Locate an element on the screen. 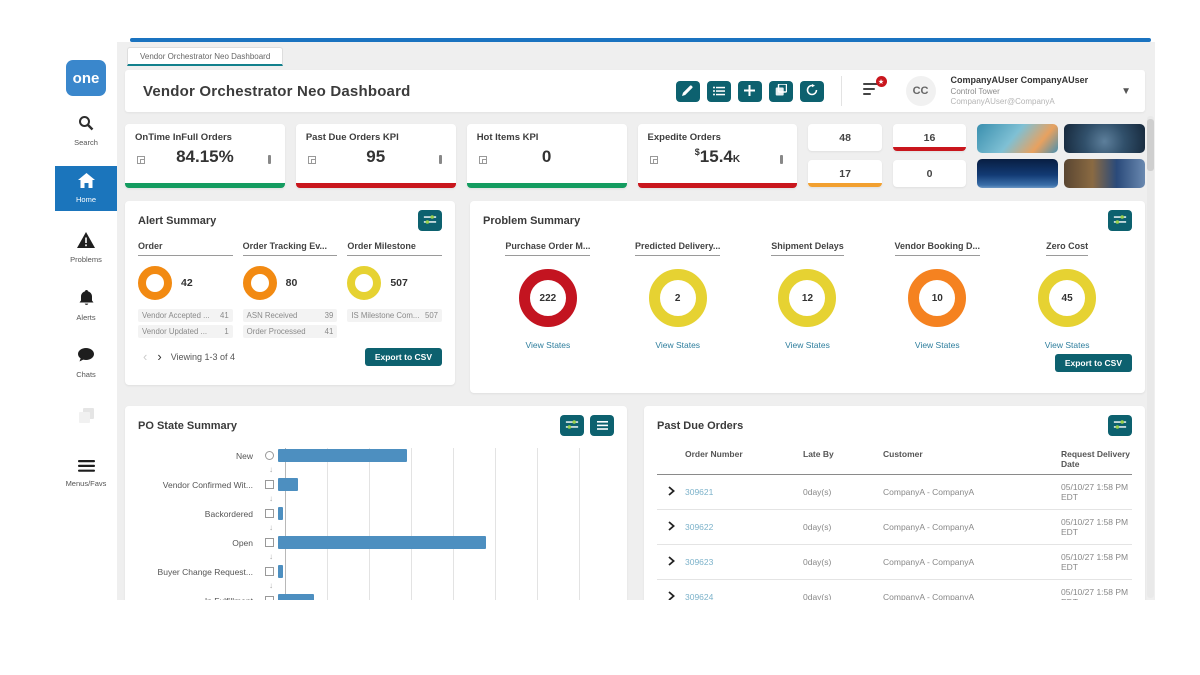 This screenshot has height=675, width=1200. notifications-button: ★ is located at coordinates (874, 87).